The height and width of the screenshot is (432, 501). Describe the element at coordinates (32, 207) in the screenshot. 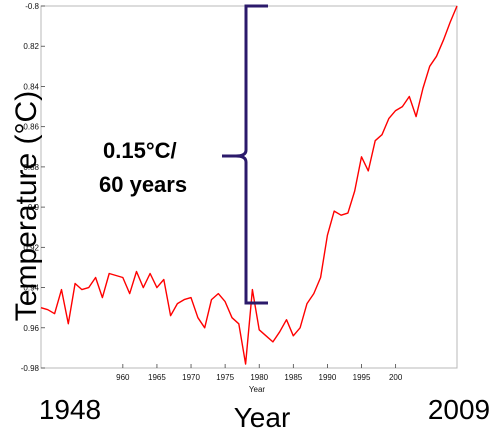

I see `y-tick-label: -0.9` at that location.